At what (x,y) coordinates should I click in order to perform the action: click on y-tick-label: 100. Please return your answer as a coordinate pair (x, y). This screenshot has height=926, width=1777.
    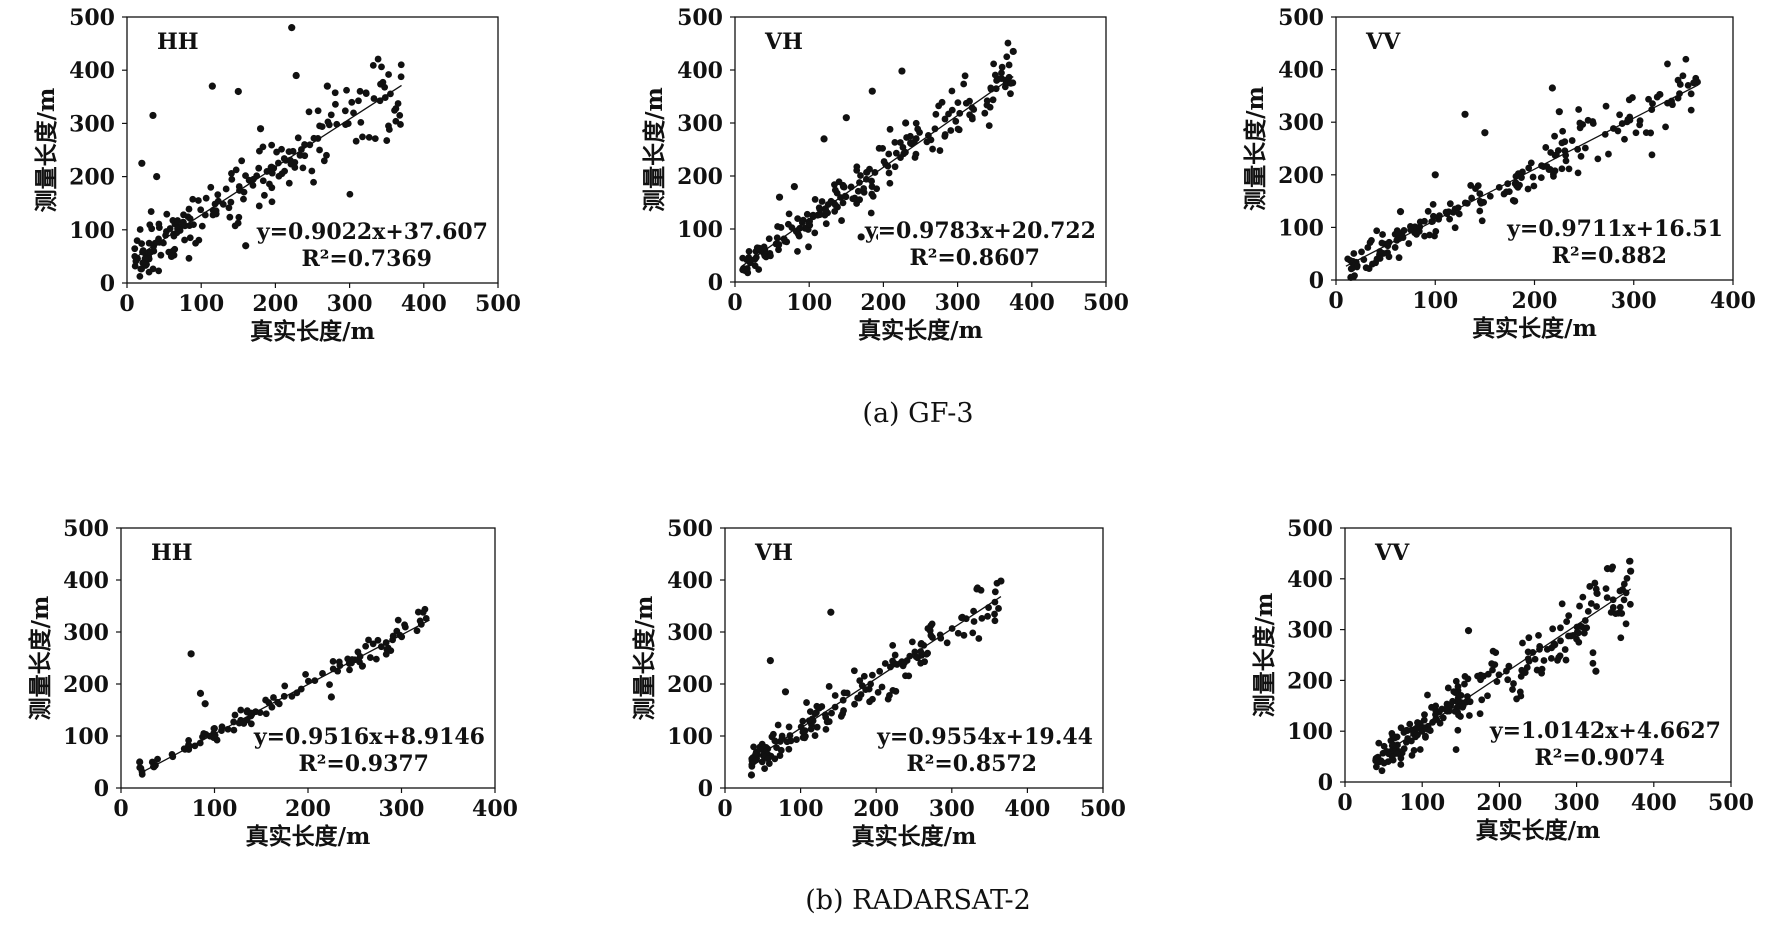
    Looking at the image, I should click on (86, 737).